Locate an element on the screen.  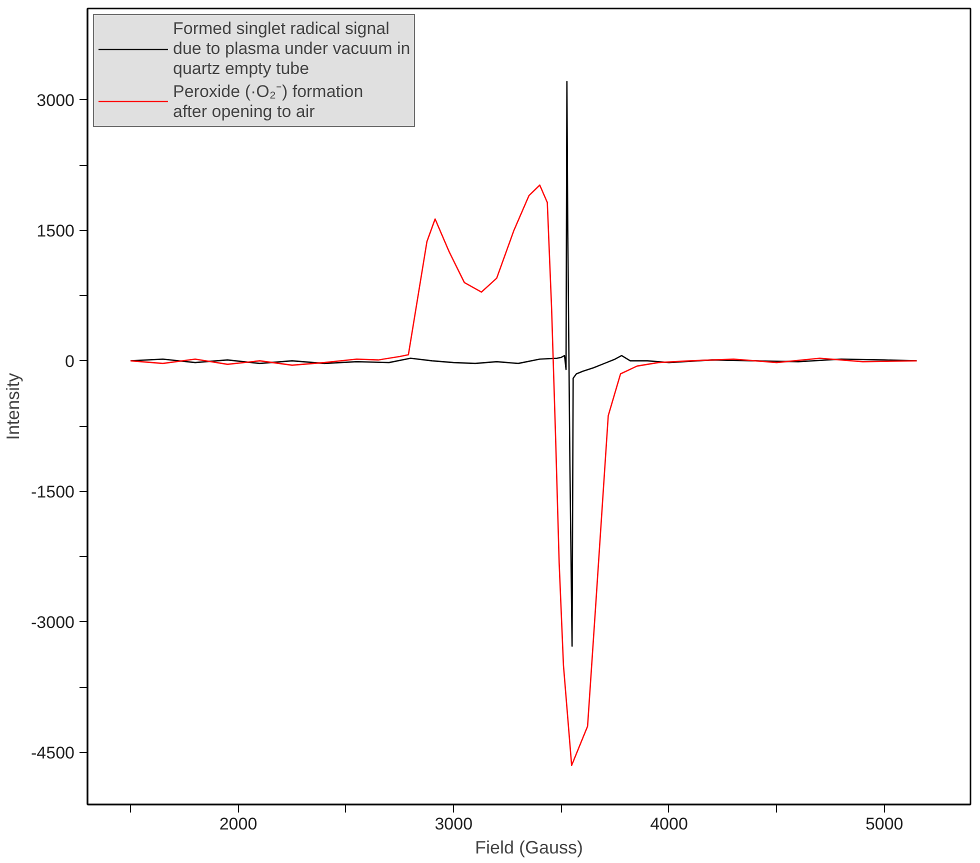
y-axis-title: Intensity is located at coordinates (13, 406).